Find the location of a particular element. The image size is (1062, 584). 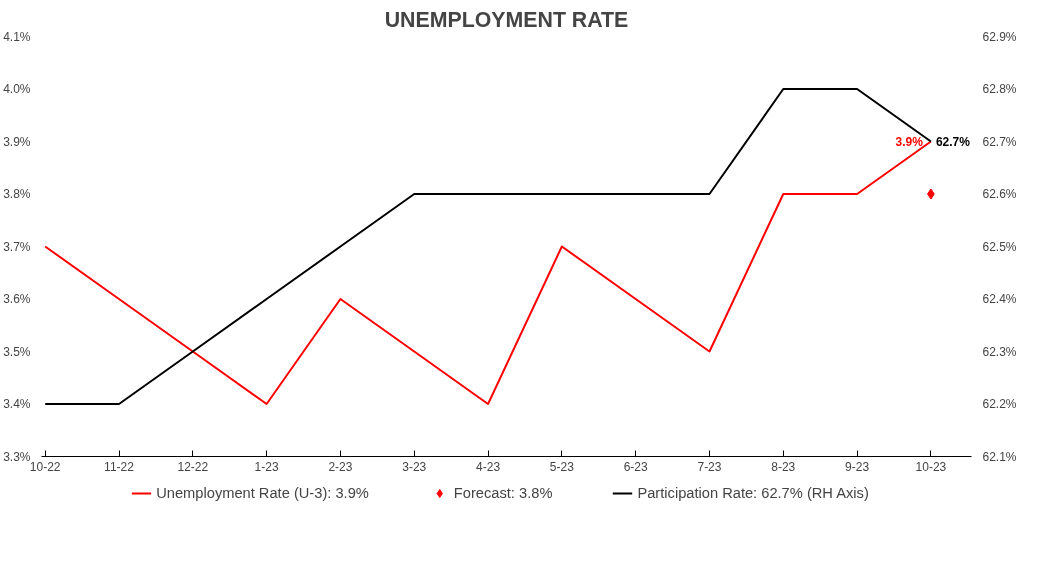

x-tick-label: 8-23 is located at coordinates (783, 466).